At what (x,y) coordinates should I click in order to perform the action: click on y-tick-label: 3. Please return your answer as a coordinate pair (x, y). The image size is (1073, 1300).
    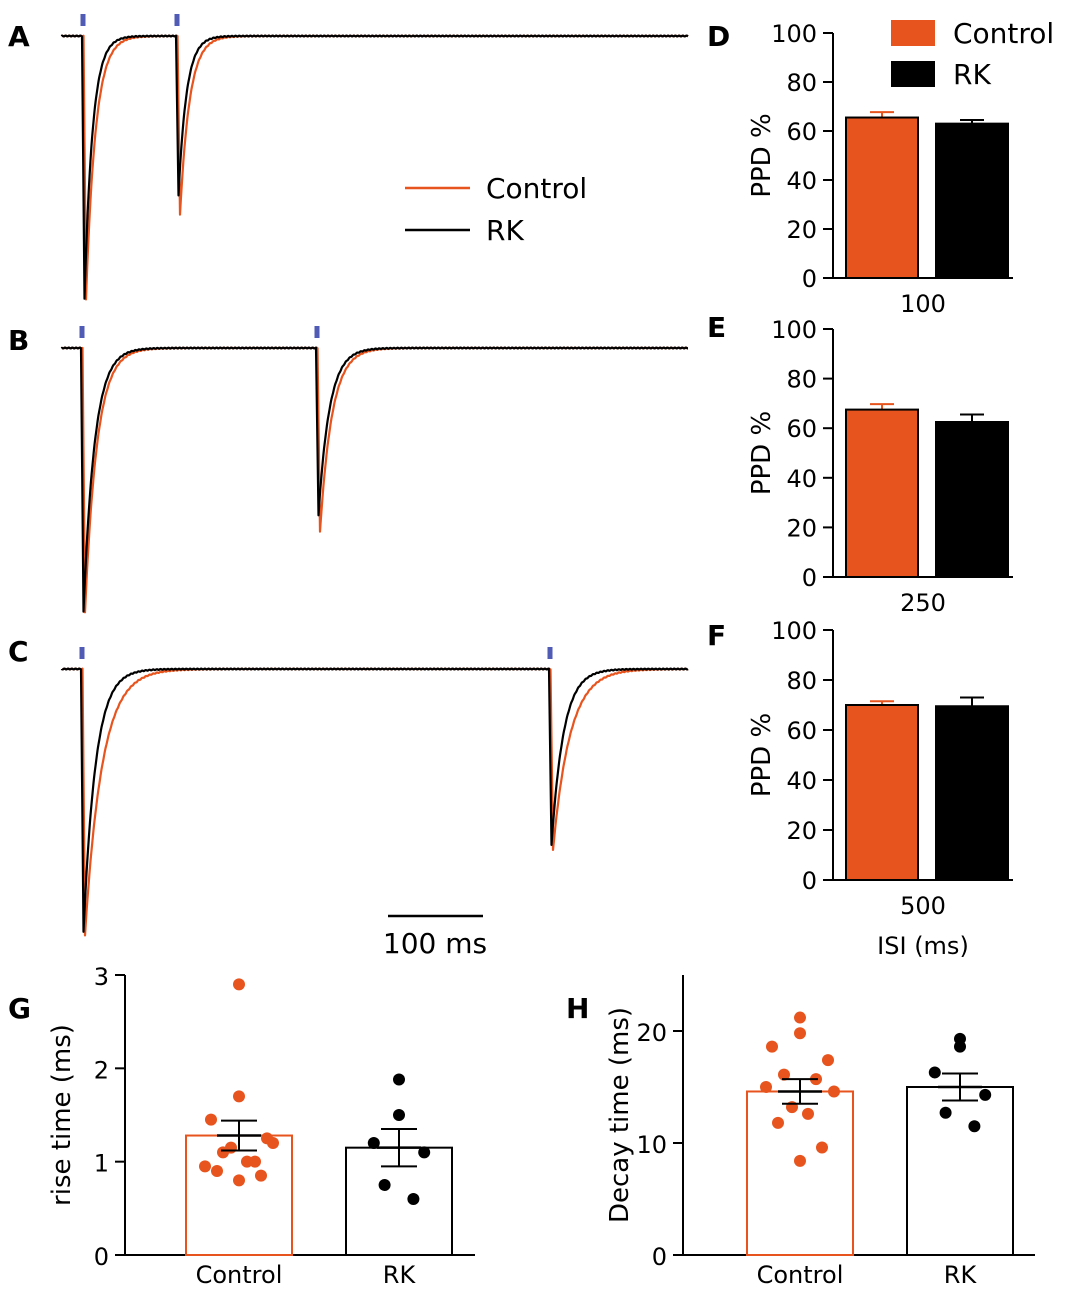
    Looking at the image, I should click on (101, 977).